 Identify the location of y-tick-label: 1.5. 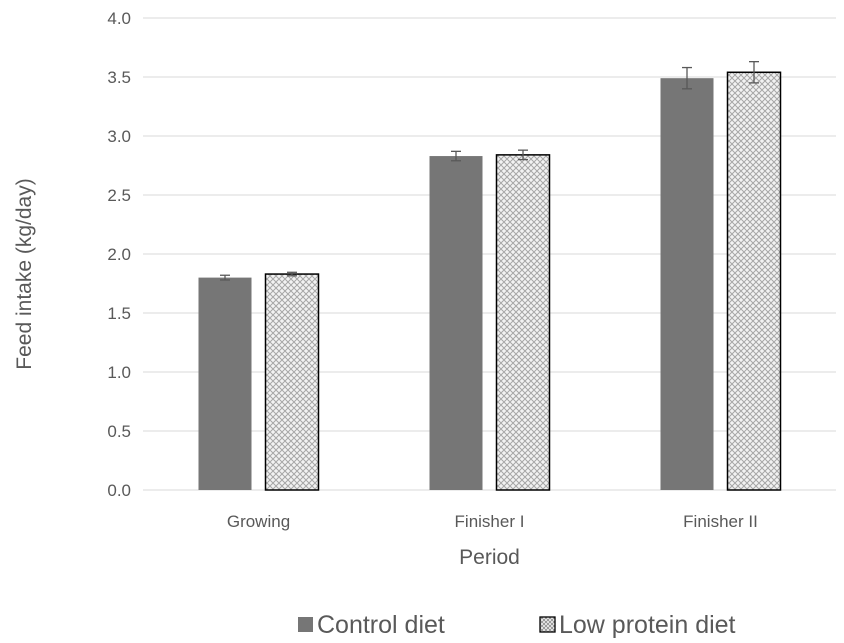
(119, 313).